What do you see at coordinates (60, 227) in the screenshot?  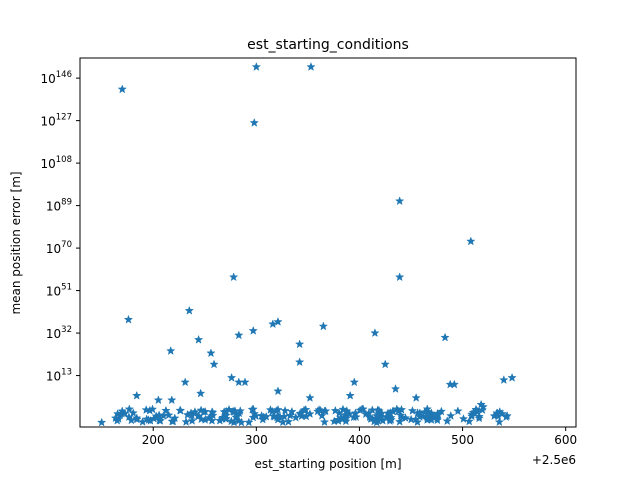 I see `y-axis: 1013 1032 1051 1070 1089 10108 10127 10146` at bounding box center [60, 227].